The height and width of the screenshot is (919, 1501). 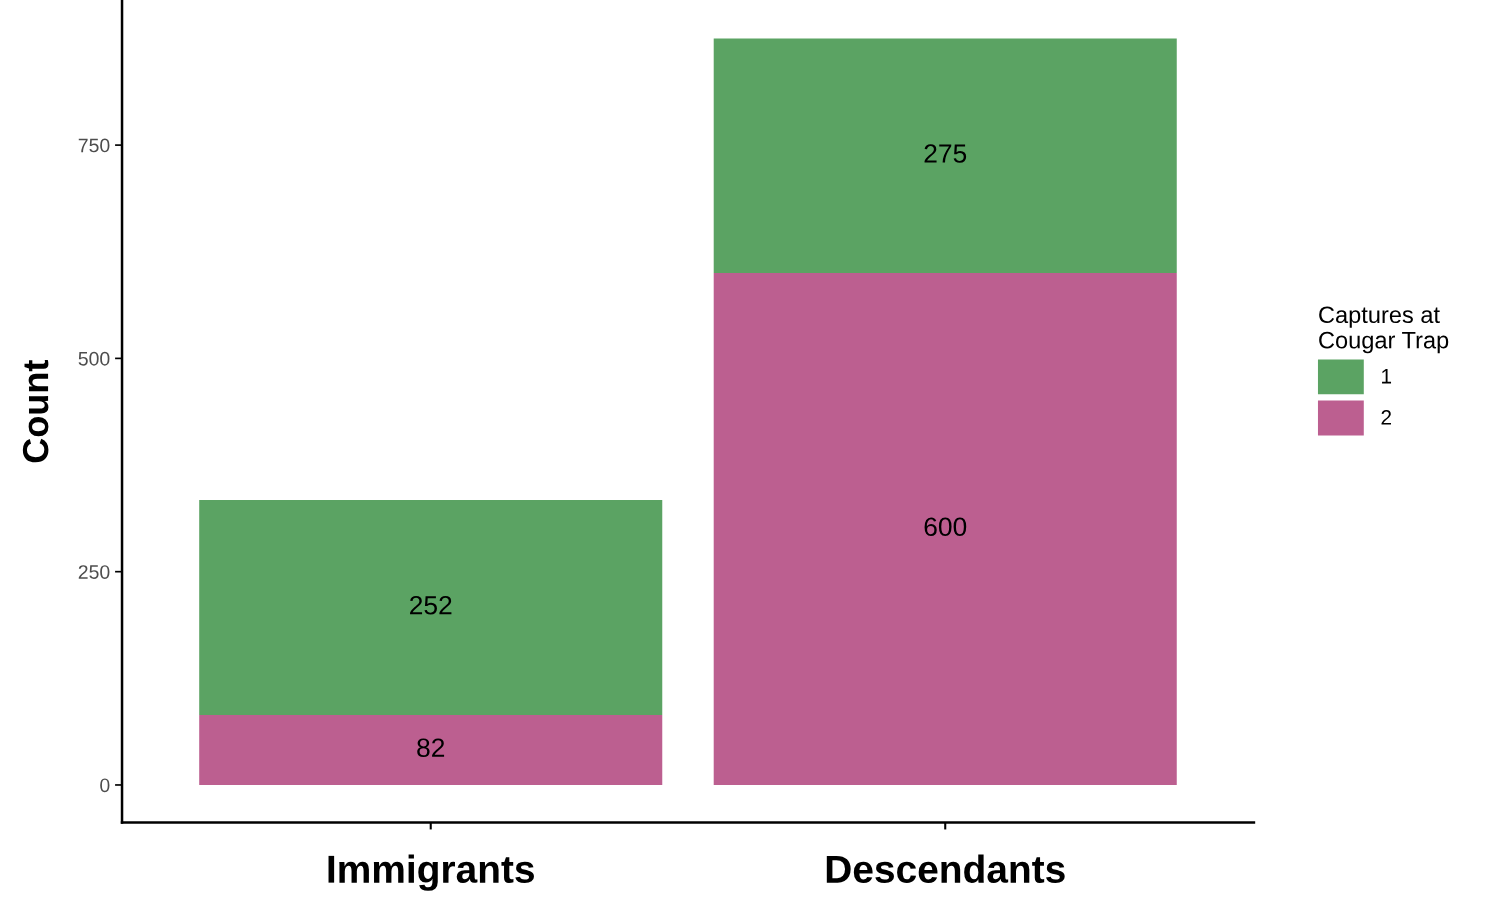 What do you see at coordinates (94, 145) in the screenshot?
I see `y-tick-label: 750` at bounding box center [94, 145].